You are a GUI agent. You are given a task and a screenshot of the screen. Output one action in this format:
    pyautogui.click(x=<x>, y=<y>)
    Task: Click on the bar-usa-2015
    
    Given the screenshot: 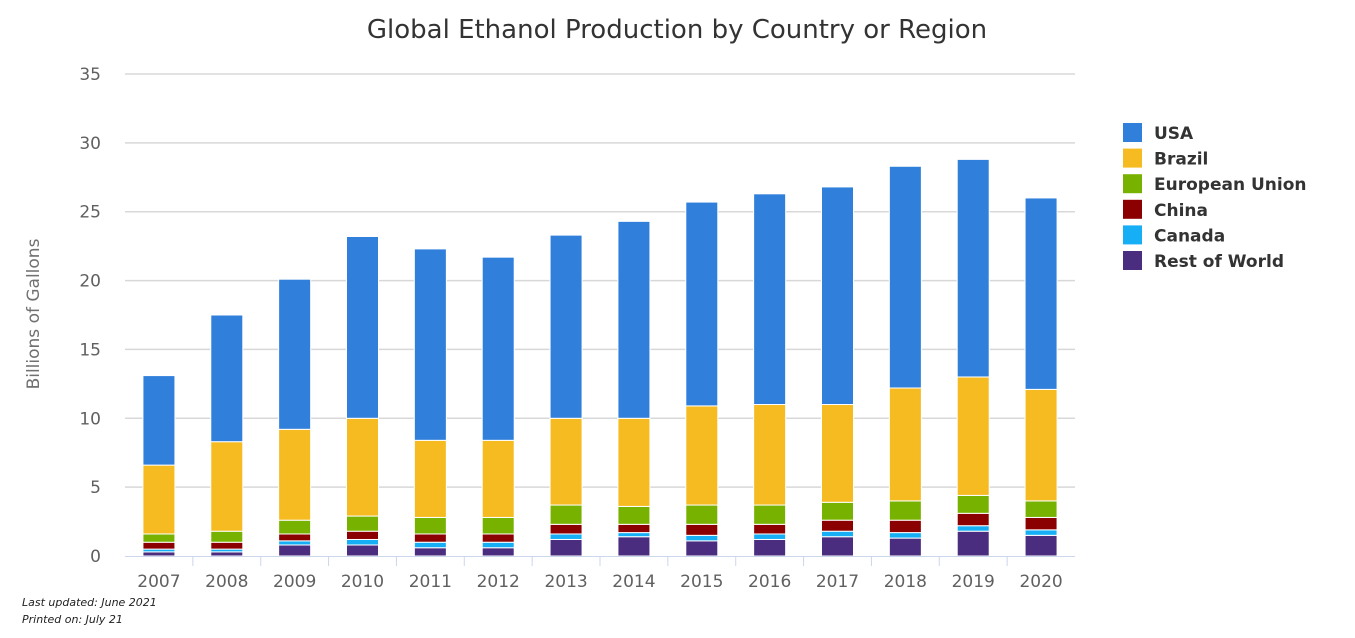 What is the action you would take?
    pyautogui.click(x=702, y=304)
    